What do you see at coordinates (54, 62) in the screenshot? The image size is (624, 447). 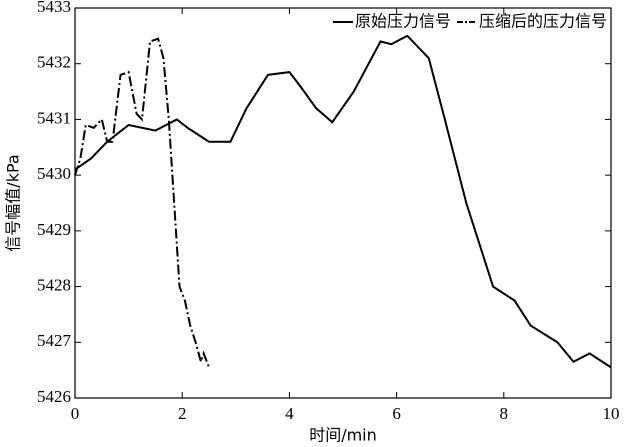 I see `y-tick-label: 5432` at bounding box center [54, 62].